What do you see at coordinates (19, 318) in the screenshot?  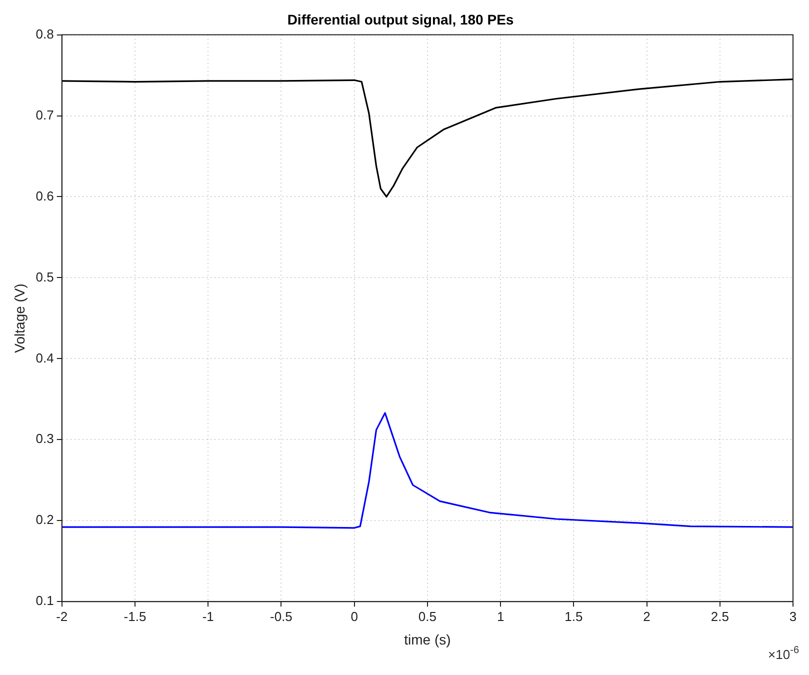 I see `y-axis-title: Voltage (V)` at bounding box center [19, 318].